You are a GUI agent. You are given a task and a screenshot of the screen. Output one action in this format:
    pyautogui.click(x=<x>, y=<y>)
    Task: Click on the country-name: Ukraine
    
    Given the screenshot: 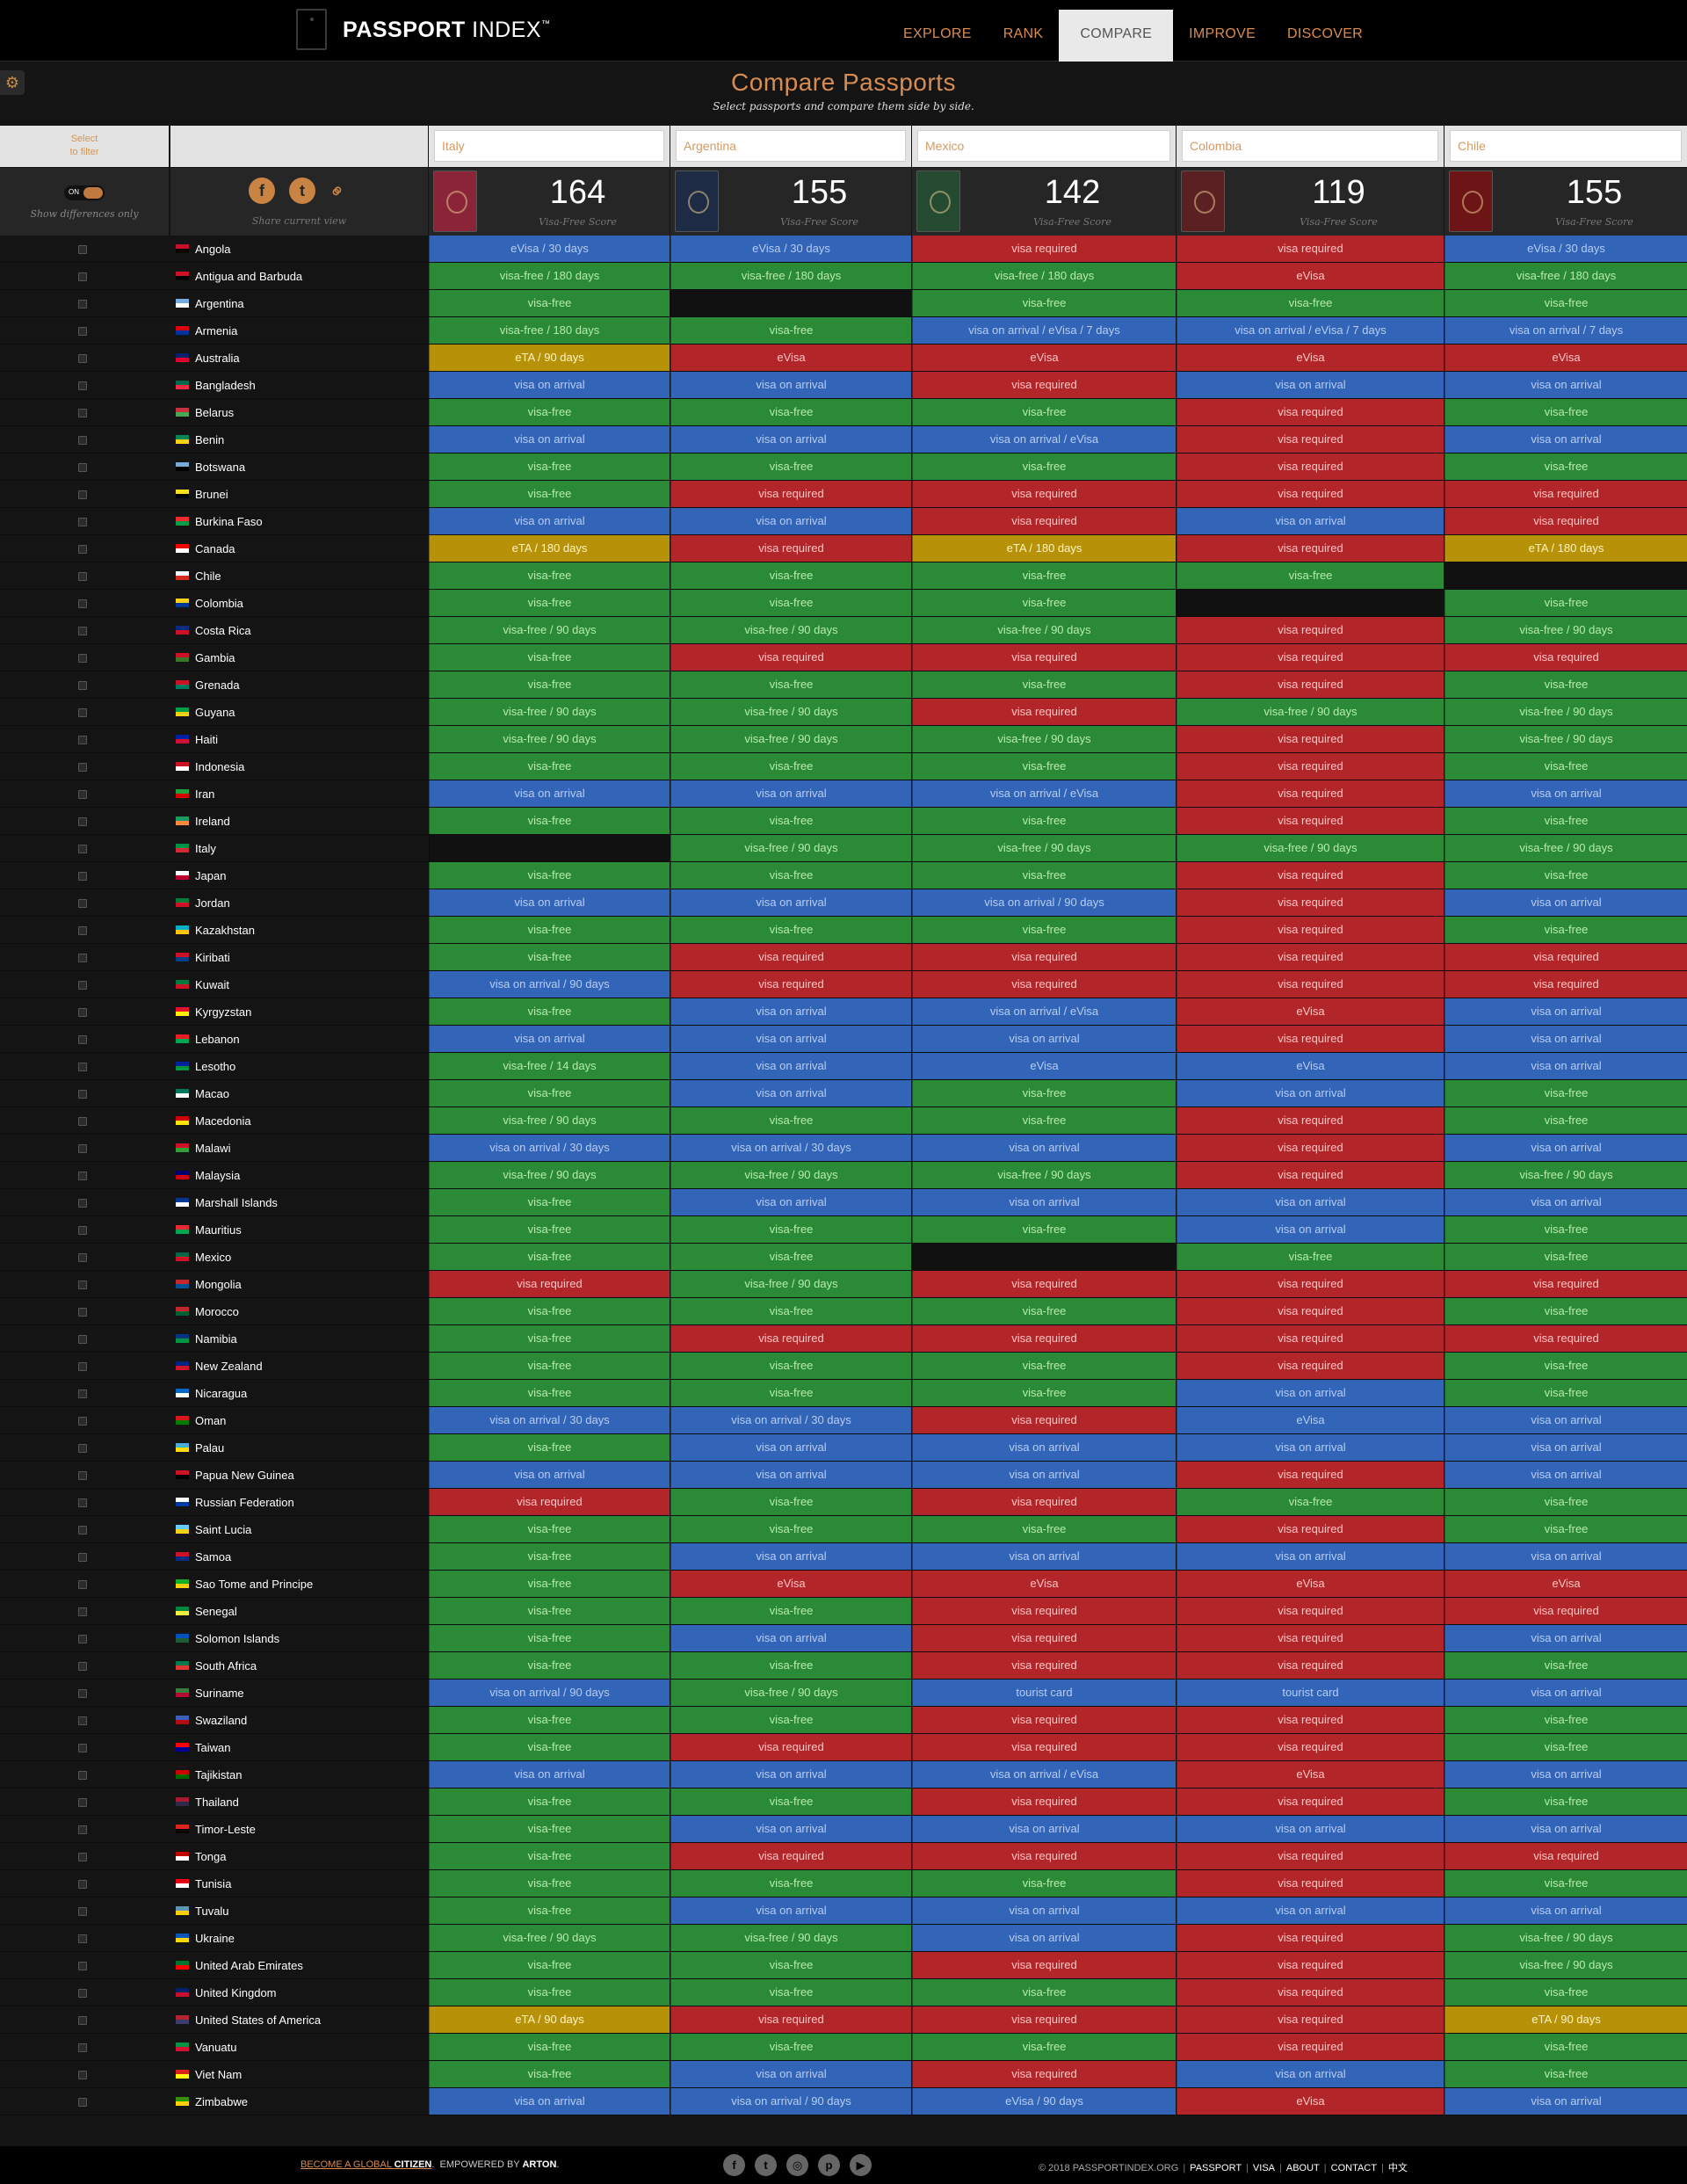 What is the action you would take?
    pyautogui.click(x=215, y=1938)
    